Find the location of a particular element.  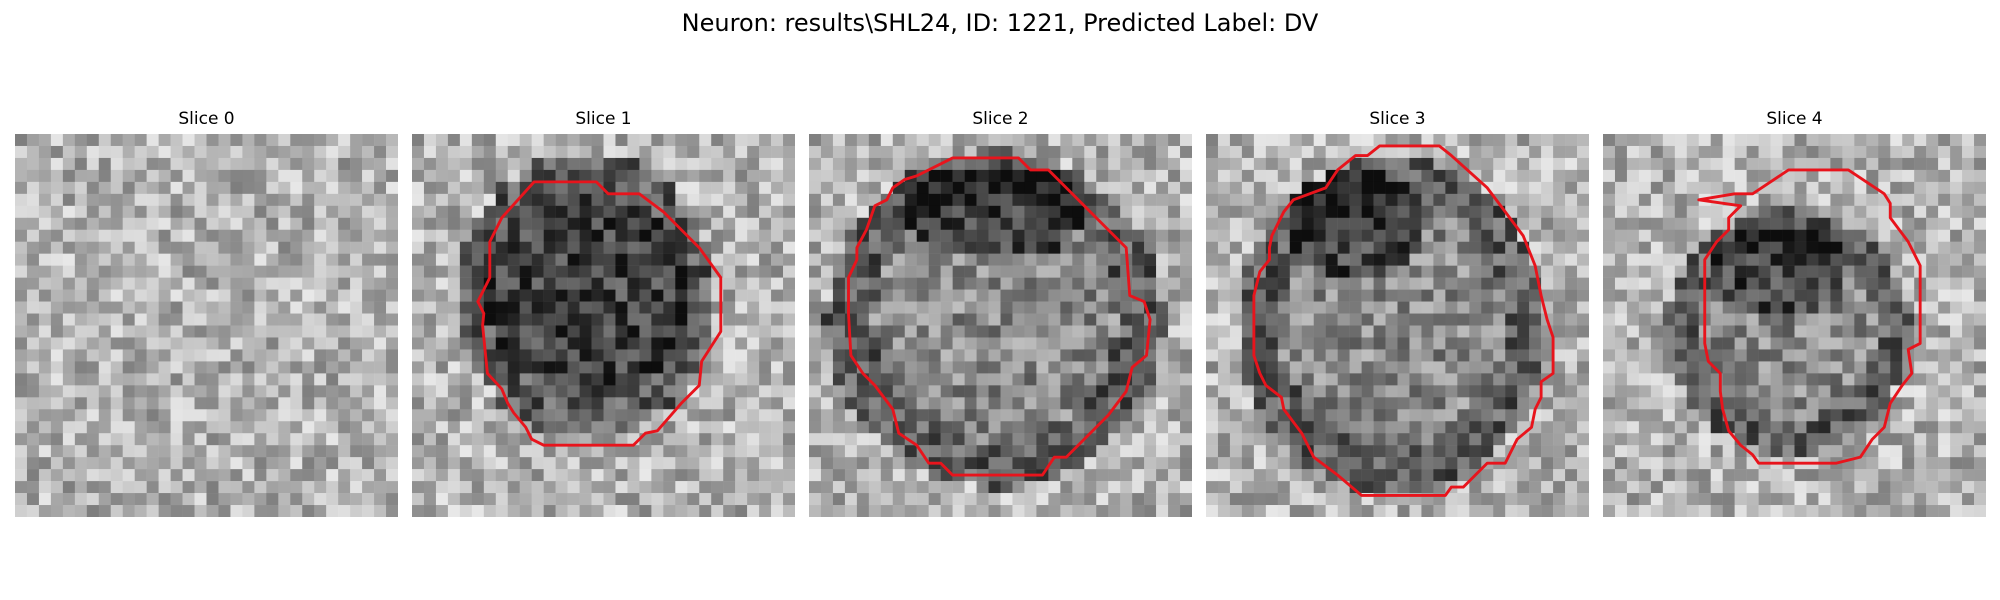

slice-title: Slice 2 is located at coordinates (1000, 119).